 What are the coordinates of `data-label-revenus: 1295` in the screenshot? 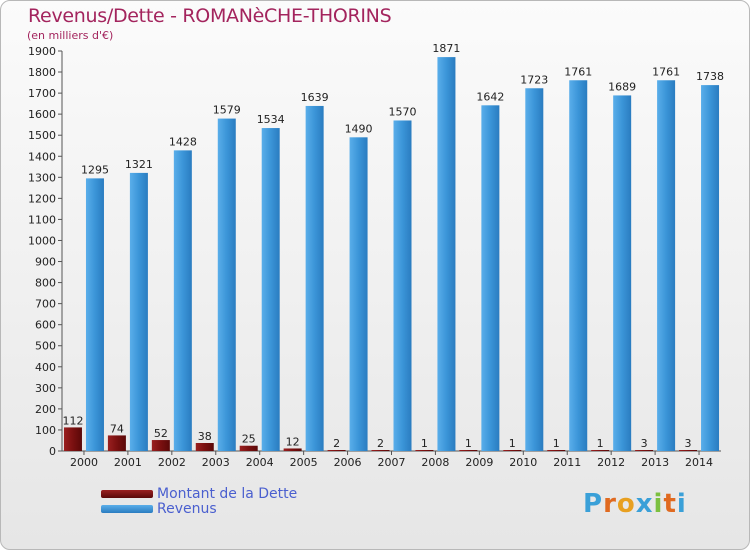 It's located at (95, 169).